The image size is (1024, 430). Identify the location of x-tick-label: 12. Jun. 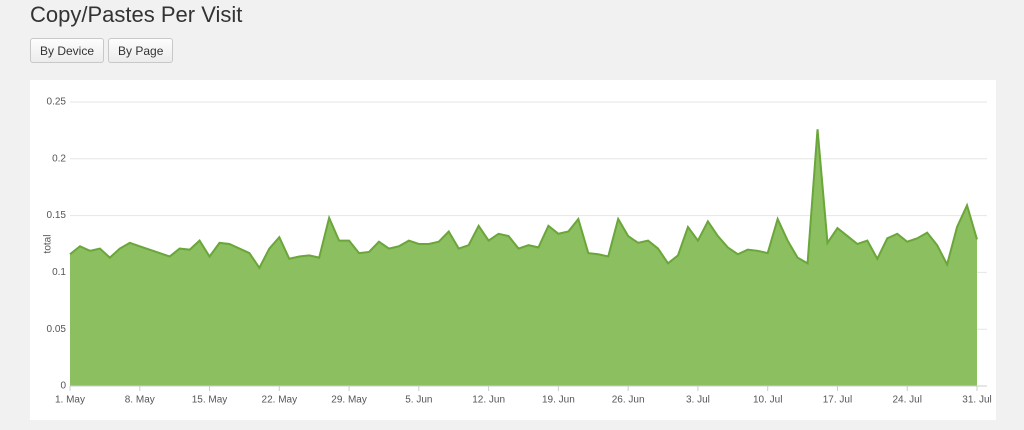
(488, 400).